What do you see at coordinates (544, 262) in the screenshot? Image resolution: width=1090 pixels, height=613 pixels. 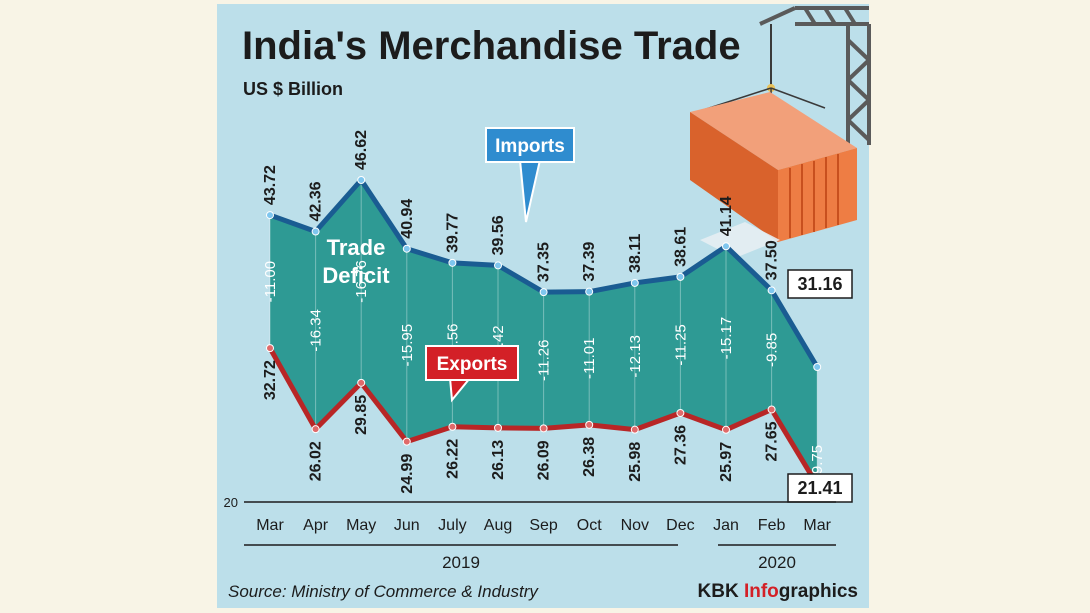 I see `imports-label-6: 37.35` at bounding box center [544, 262].